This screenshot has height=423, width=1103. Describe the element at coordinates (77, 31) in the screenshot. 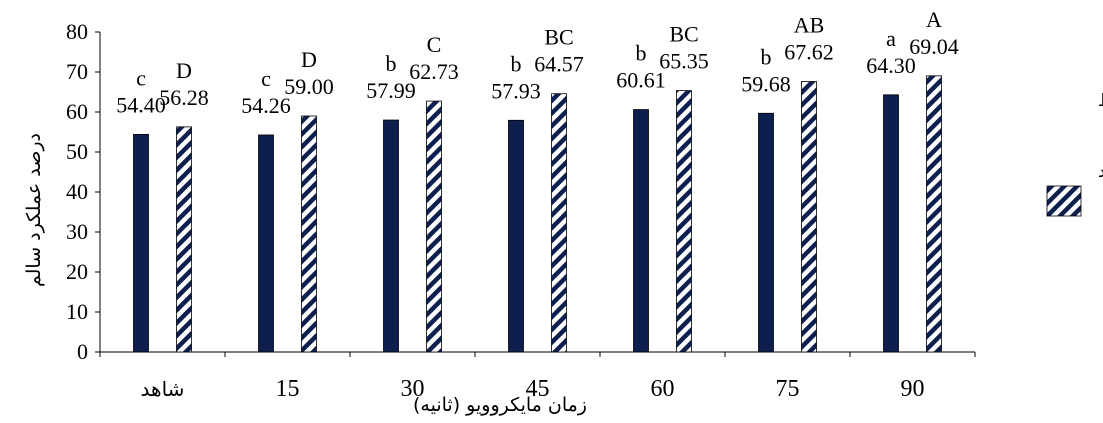

I see `y-tick-label: 80` at that location.